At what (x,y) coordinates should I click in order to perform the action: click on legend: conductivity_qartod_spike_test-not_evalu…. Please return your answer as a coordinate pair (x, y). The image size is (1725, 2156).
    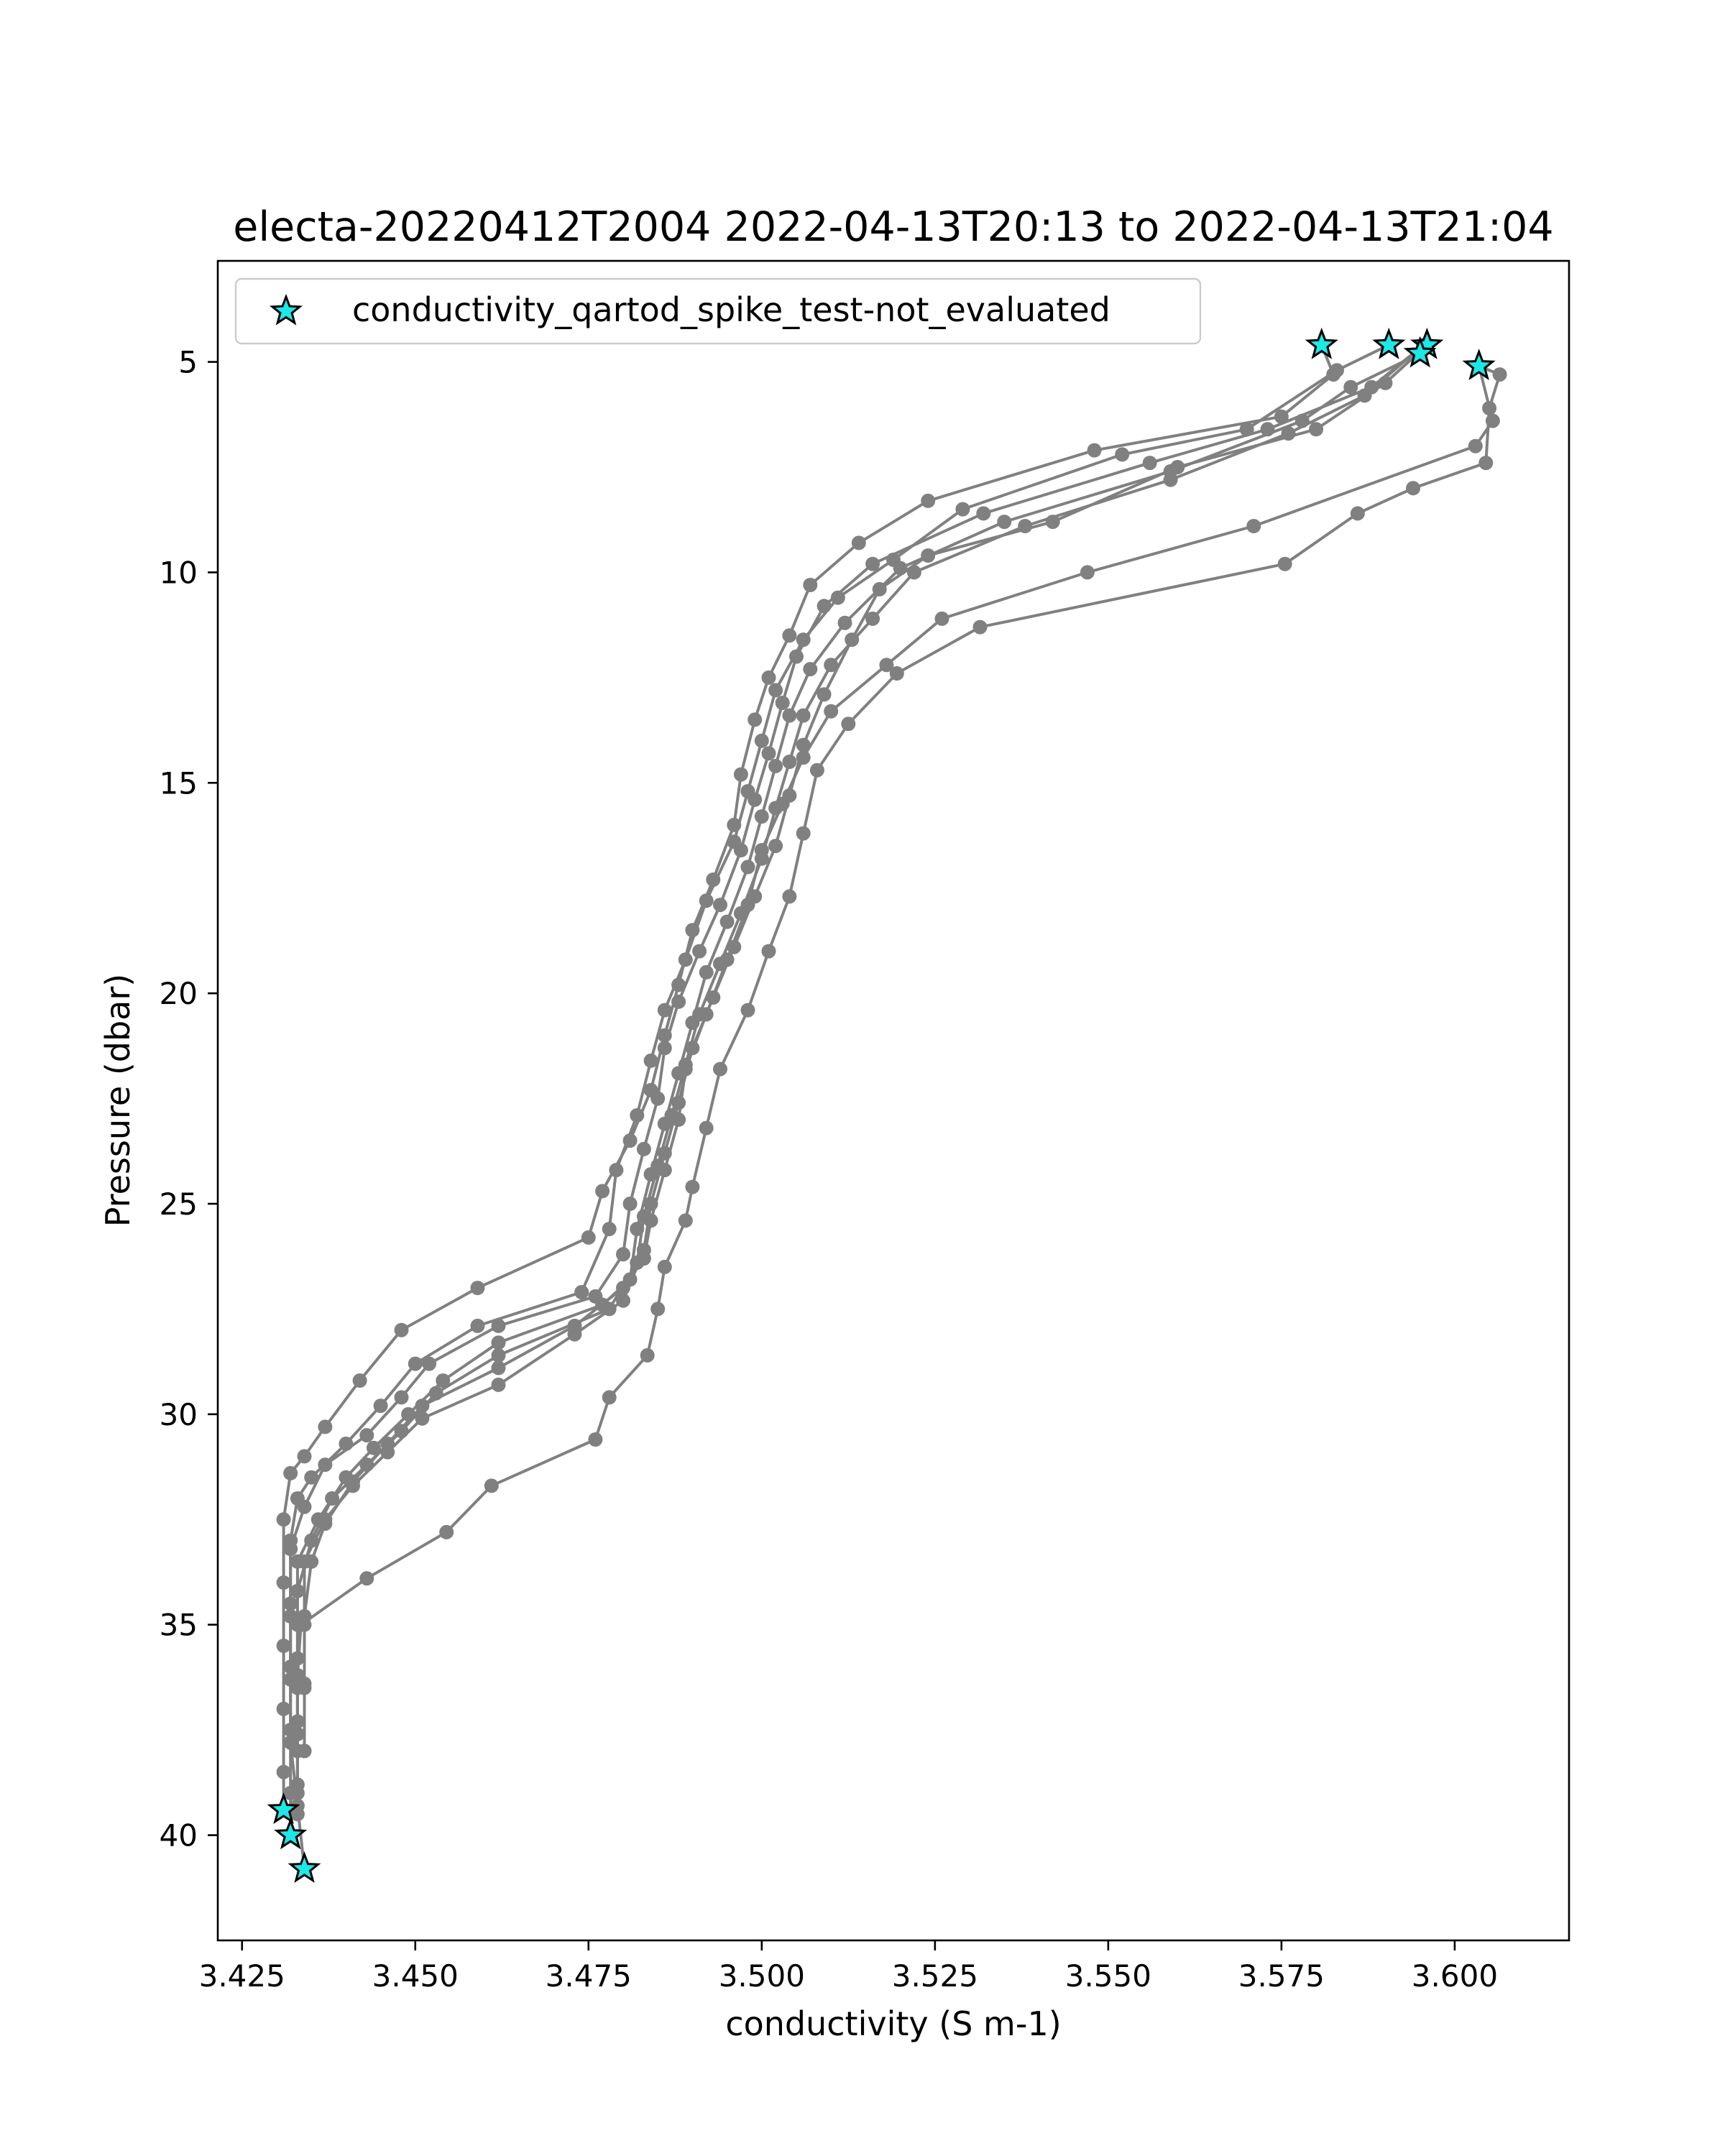
    Looking at the image, I should click on (718, 311).